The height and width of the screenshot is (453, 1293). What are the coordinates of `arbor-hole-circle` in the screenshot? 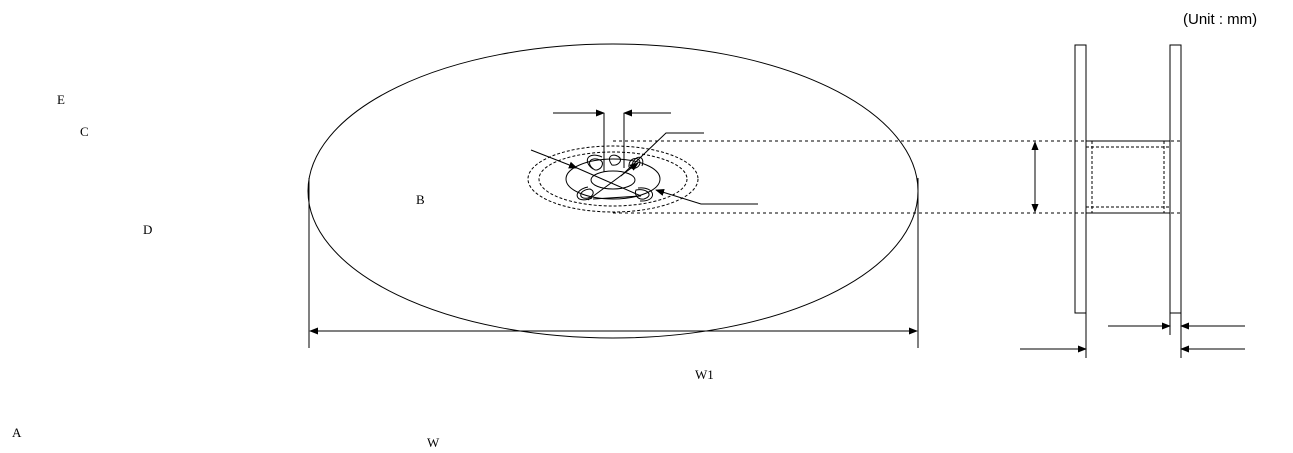 It's located at (613, 180).